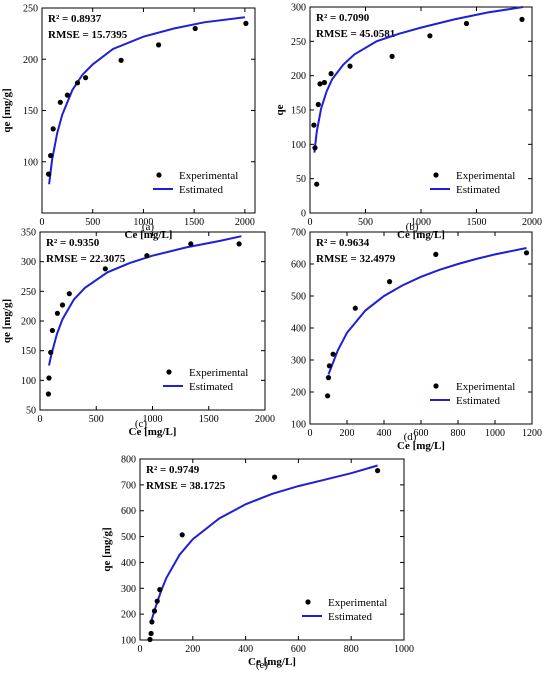 This screenshot has width=550, height=681. What do you see at coordinates (28, 233) in the screenshot?
I see `y-tick-label: 350` at bounding box center [28, 233].